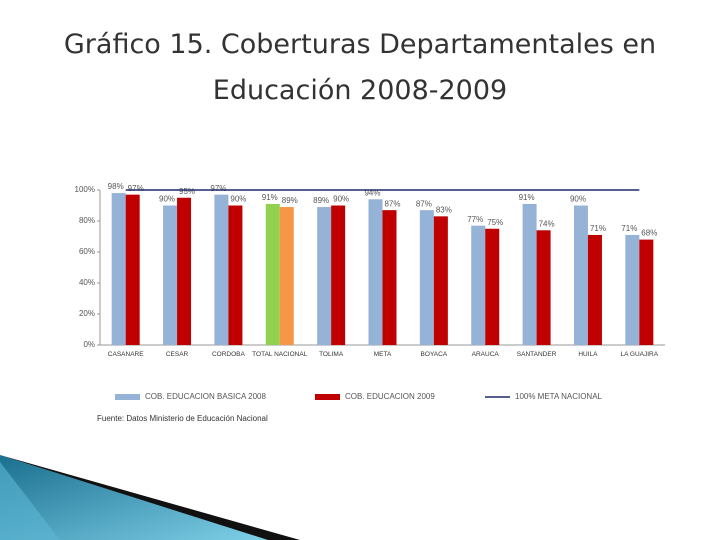 Image resolution: width=720 pixels, height=540 pixels. I want to click on x-tick-label: SANTANDER, so click(536, 354).